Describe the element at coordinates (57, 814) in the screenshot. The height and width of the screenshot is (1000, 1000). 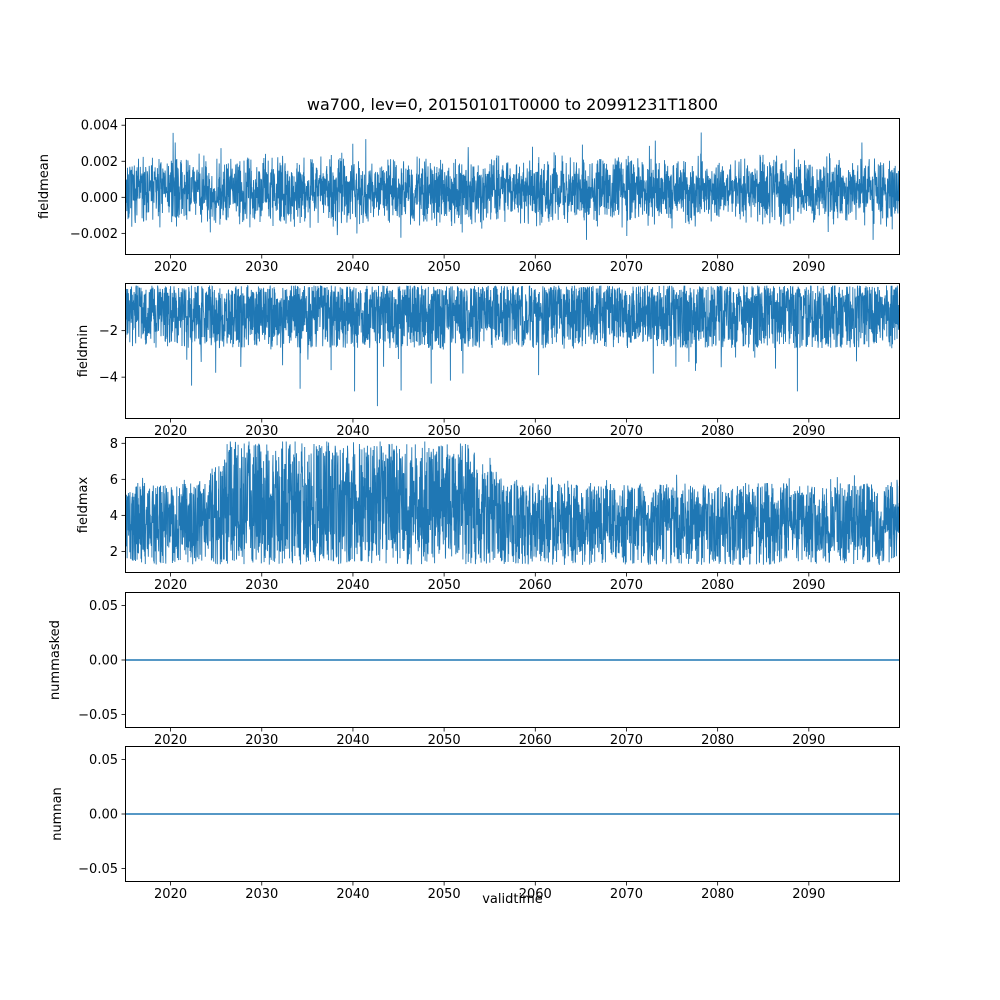
I see `numnan-y-axis-label: numnan` at that location.